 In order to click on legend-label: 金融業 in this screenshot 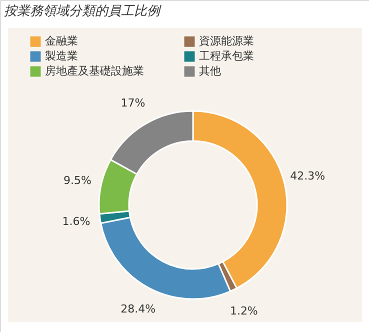, I will do `click(61, 41)`.